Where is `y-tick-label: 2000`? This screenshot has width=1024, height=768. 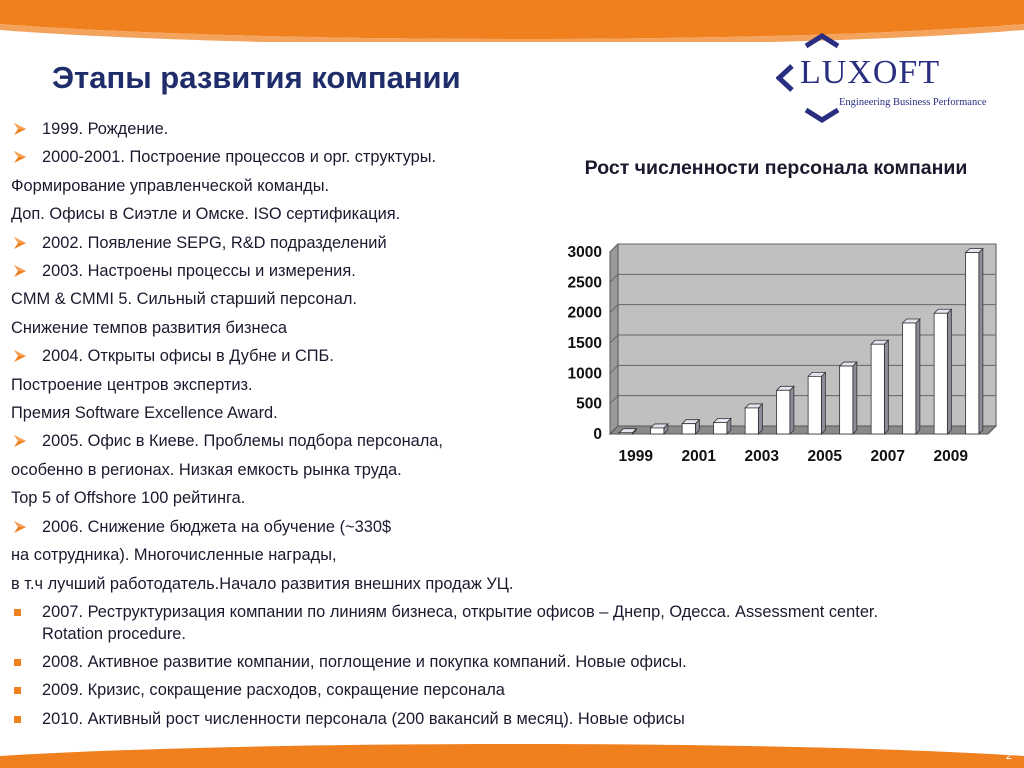
y-tick-label: 2000 is located at coordinates (585, 313).